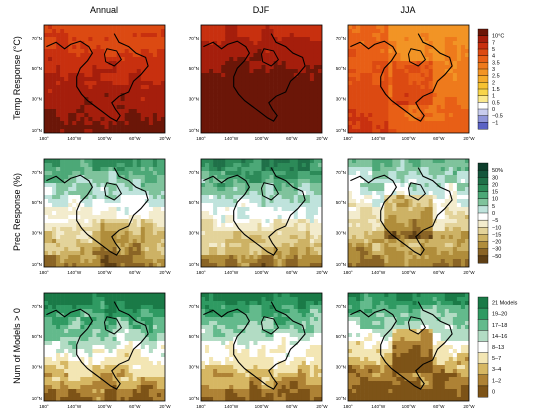 This screenshot has height=416, width=539. What do you see at coordinates (341, 98) in the screenshot?
I see `lat-label: 30°N` at bounding box center [341, 98].